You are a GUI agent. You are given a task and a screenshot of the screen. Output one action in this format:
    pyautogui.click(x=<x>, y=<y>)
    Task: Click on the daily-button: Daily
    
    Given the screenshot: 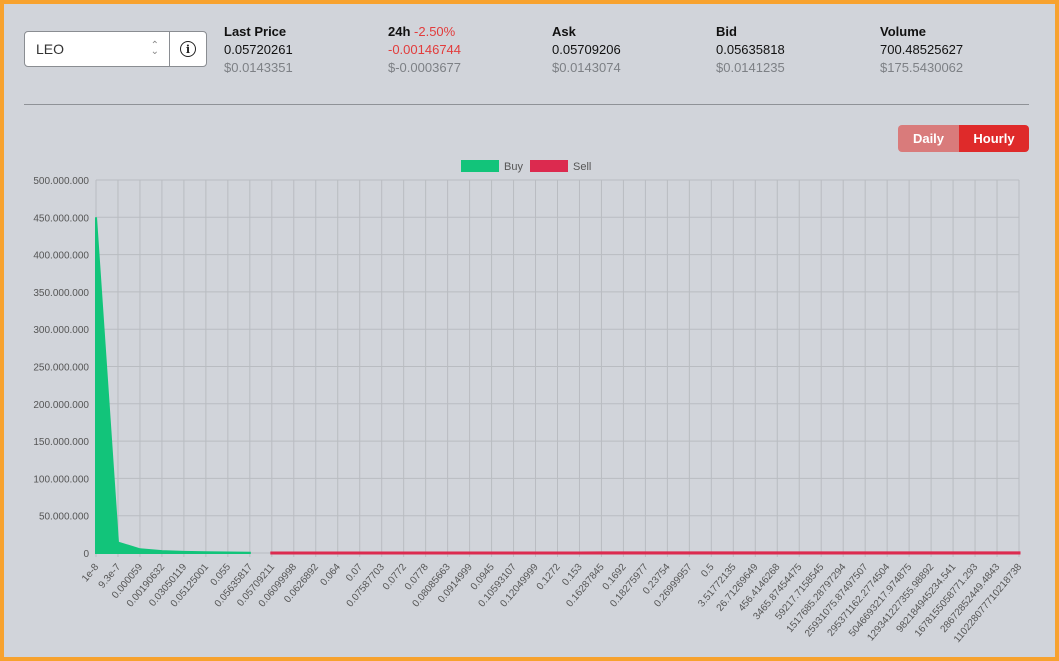 What is the action you would take?
    pyautogui.click(x=928, y=138)
    